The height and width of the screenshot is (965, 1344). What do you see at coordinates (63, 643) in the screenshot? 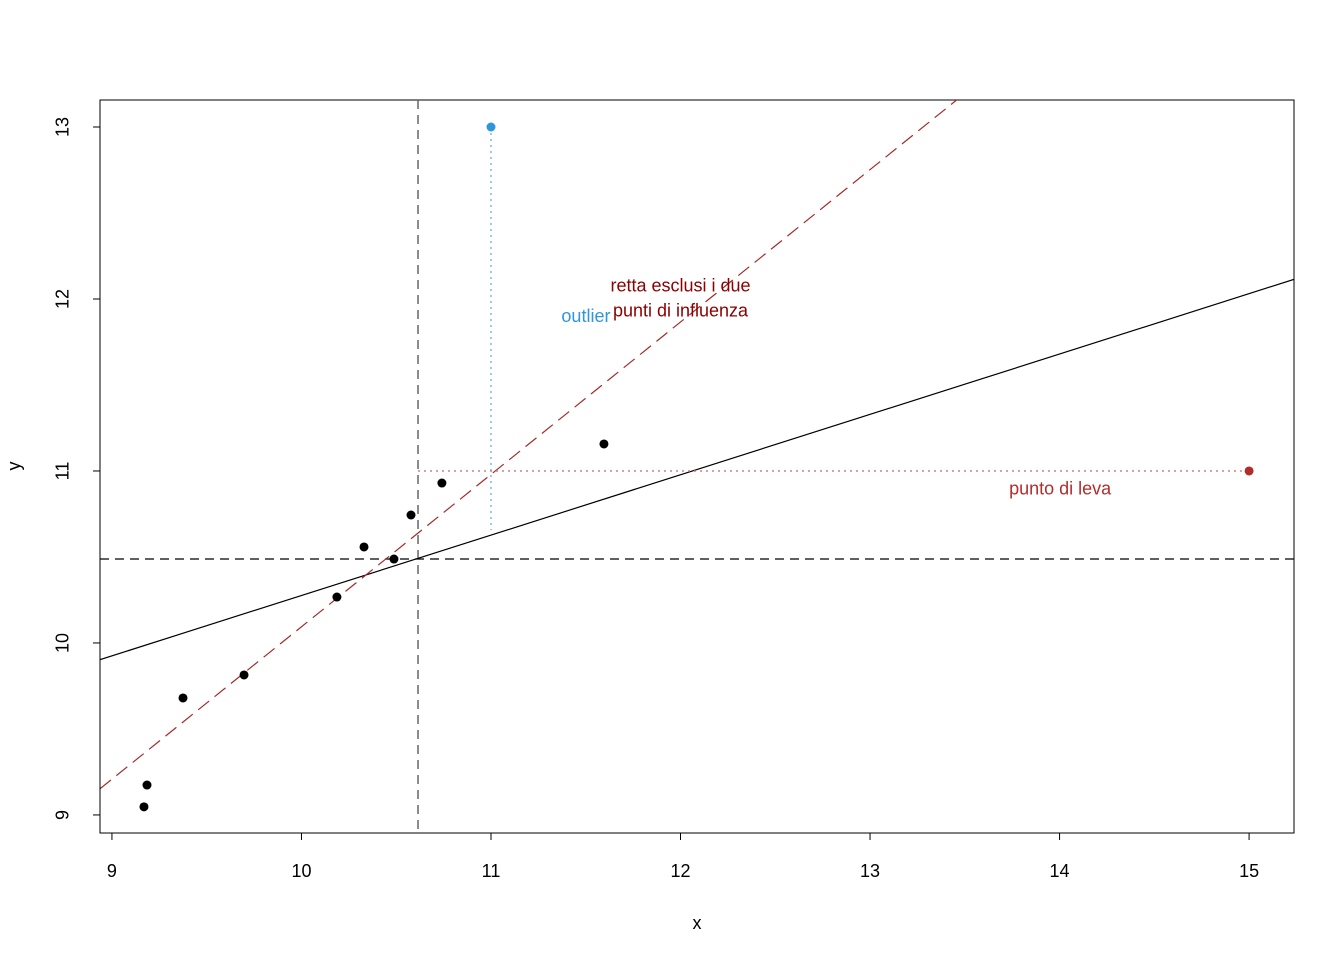
I see `y-tick-label: 10` at bounding box center [63, 643].